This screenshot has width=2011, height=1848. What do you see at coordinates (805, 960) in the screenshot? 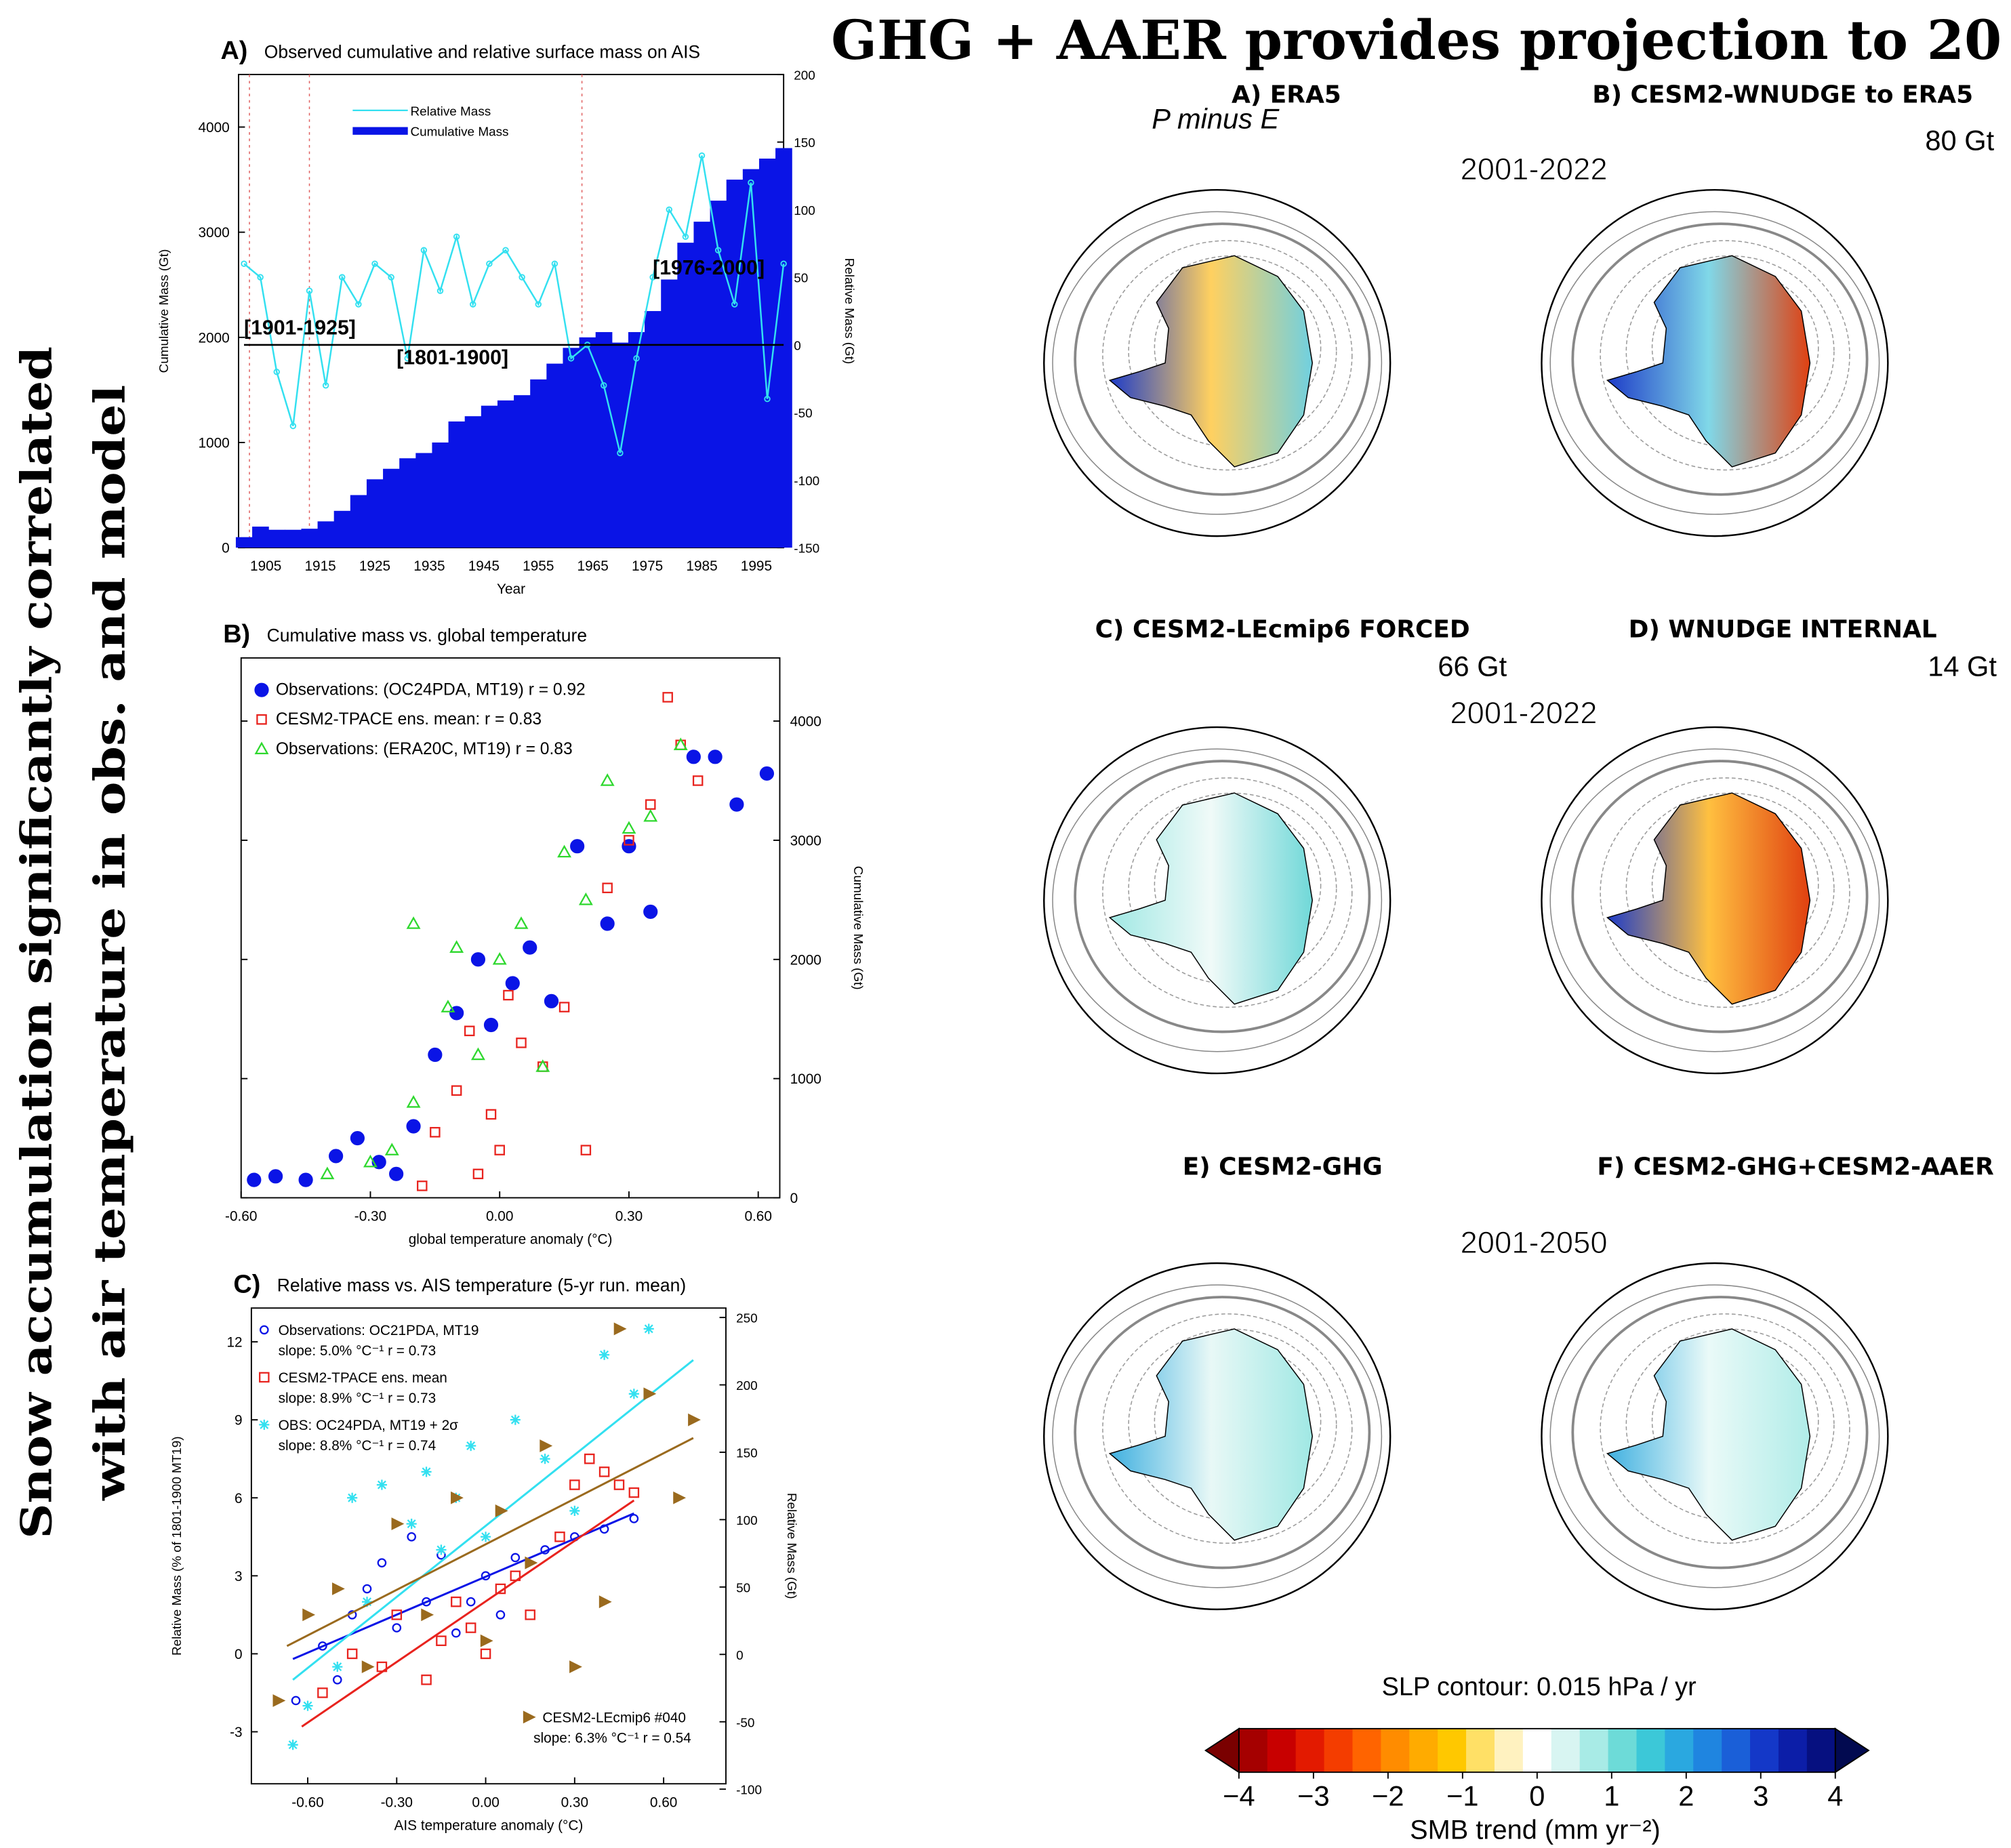
I see `y-tick-label: 2000` at bounding box center [805, 960].